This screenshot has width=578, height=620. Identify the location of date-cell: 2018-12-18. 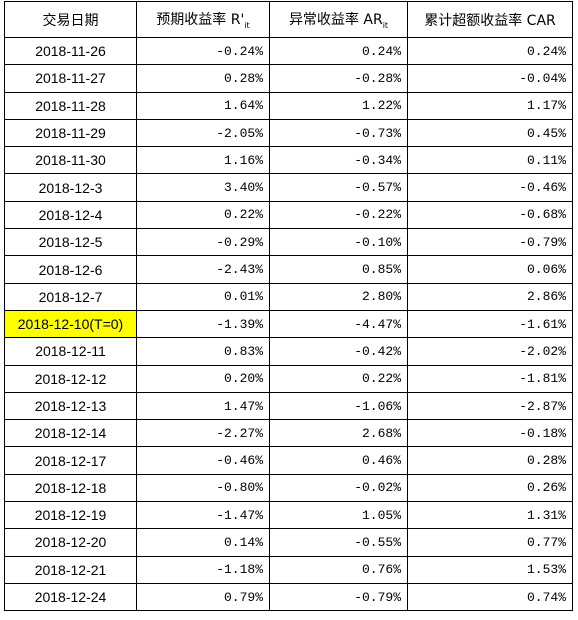
(70, 488).